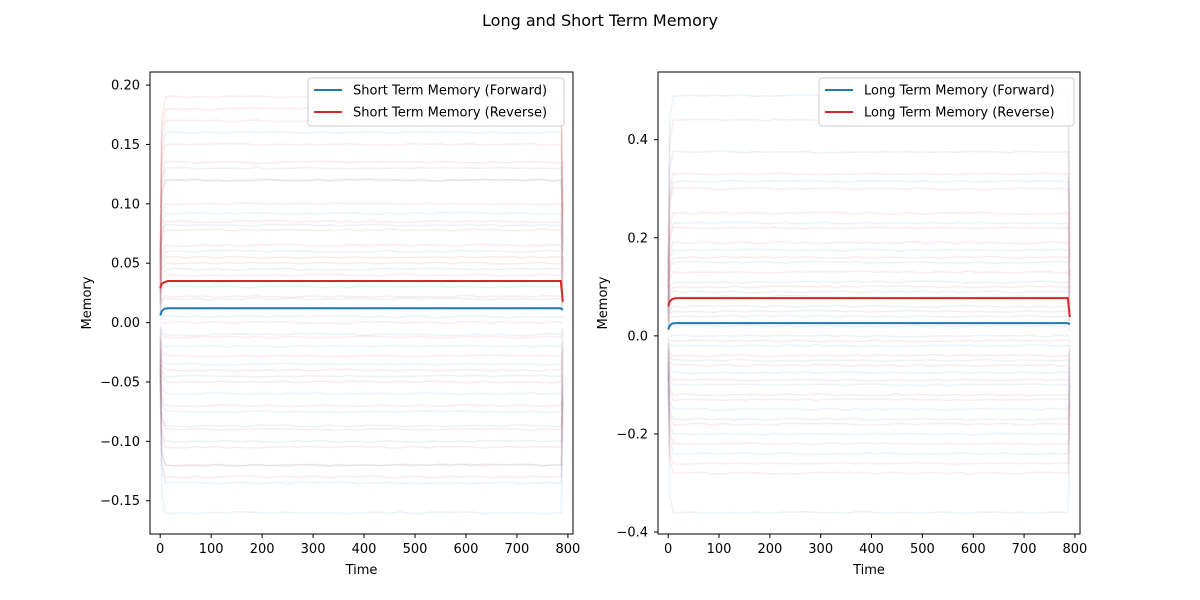  Describe the element at coordinates (120, 501) in the screenshot. I see `y-tick-label: −0.15` at that location.